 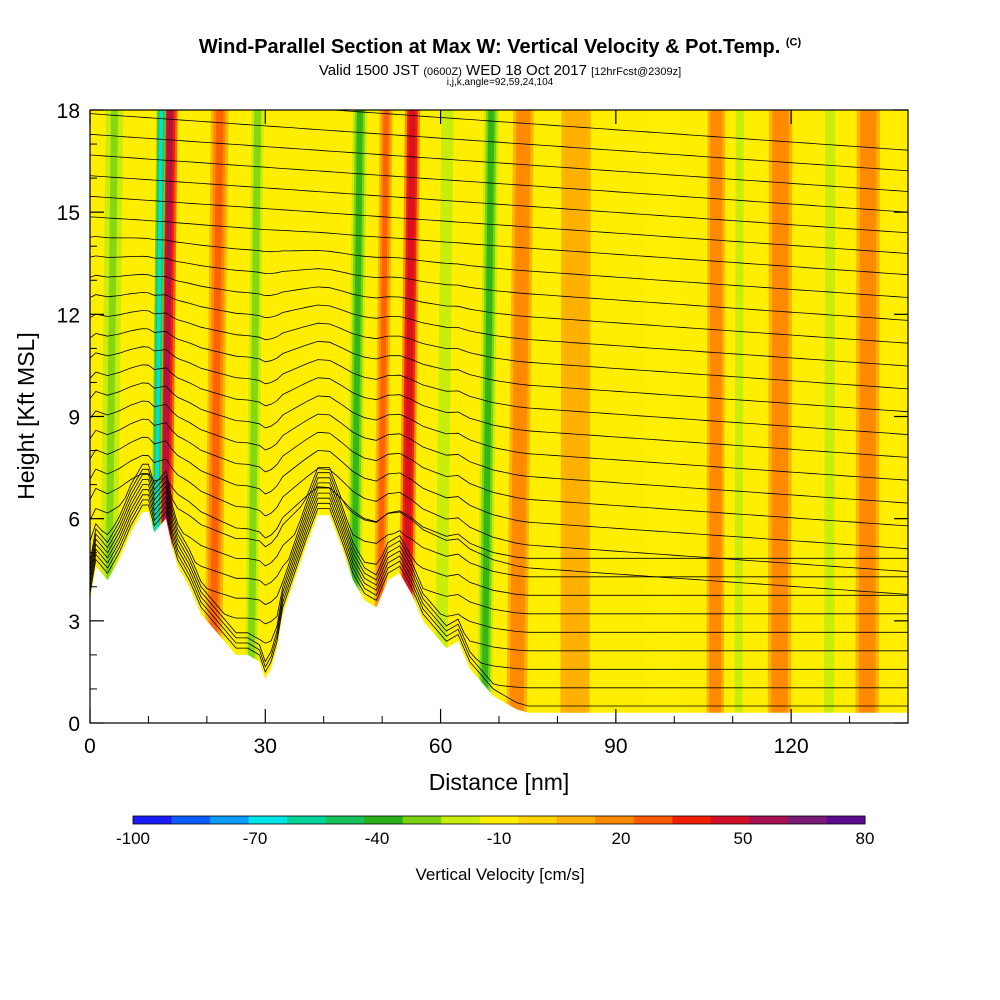 What do you see at coordinates (499, 874) in the screenshot?
I see `colorbar-label: Vertical Velocity [cm/s]` at bounding box center [499, 874].